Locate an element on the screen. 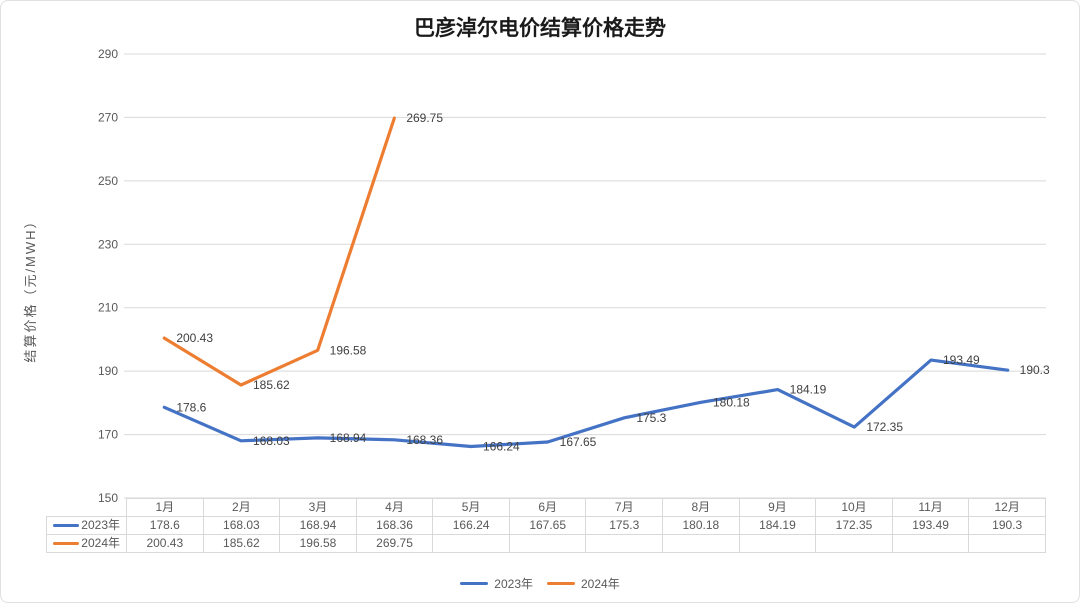 The height and width of the screenshot is (603, 1080). data-label: 190.3 is located at coordinates (1035, 370).